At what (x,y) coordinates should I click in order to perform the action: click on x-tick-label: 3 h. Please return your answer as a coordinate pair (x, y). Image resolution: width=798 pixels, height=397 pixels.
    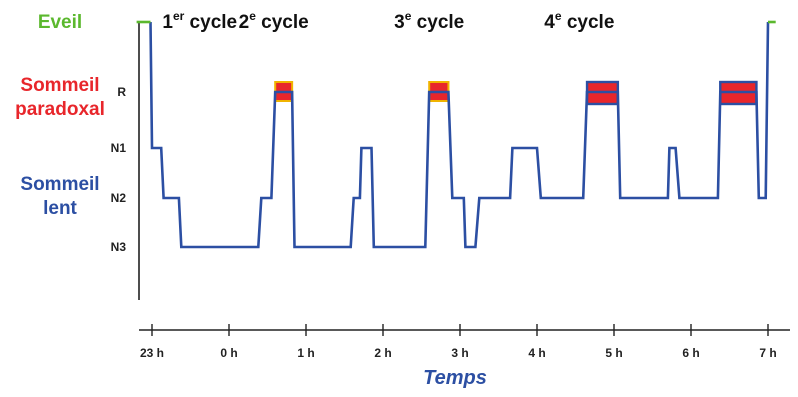
    Looking at the image, I should click on (459, 353).